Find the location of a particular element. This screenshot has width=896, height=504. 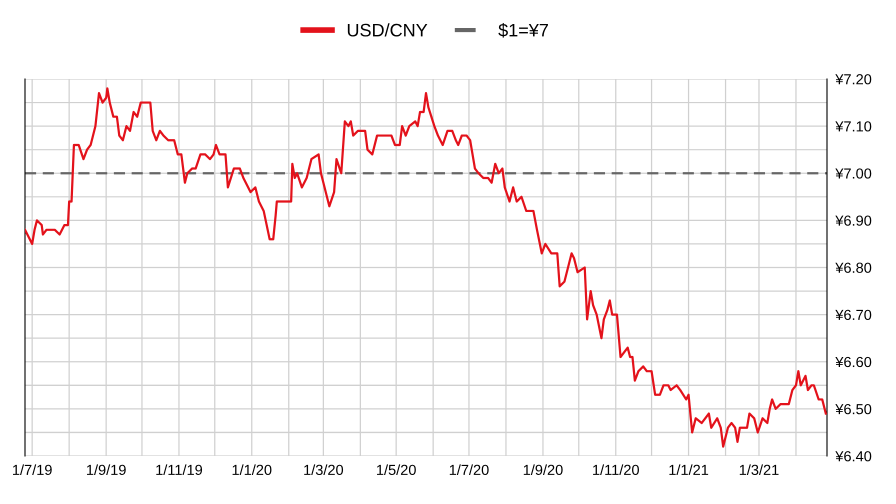

legend-label: $1=¥7 is located at coordinates (523, 30).